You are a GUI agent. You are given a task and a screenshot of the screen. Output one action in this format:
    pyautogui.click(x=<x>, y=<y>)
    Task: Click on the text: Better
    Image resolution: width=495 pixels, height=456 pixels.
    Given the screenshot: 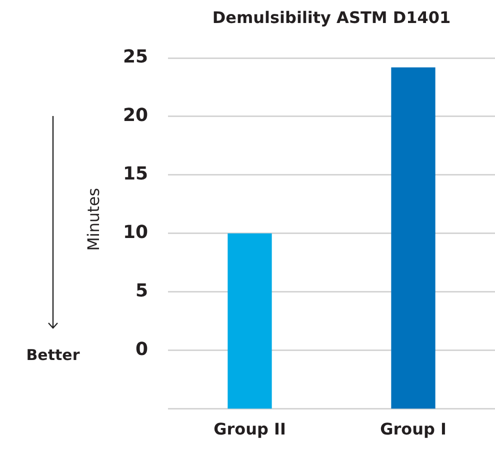 What is the action you would take?
    pyautogui.click(x=53, y=355)
    